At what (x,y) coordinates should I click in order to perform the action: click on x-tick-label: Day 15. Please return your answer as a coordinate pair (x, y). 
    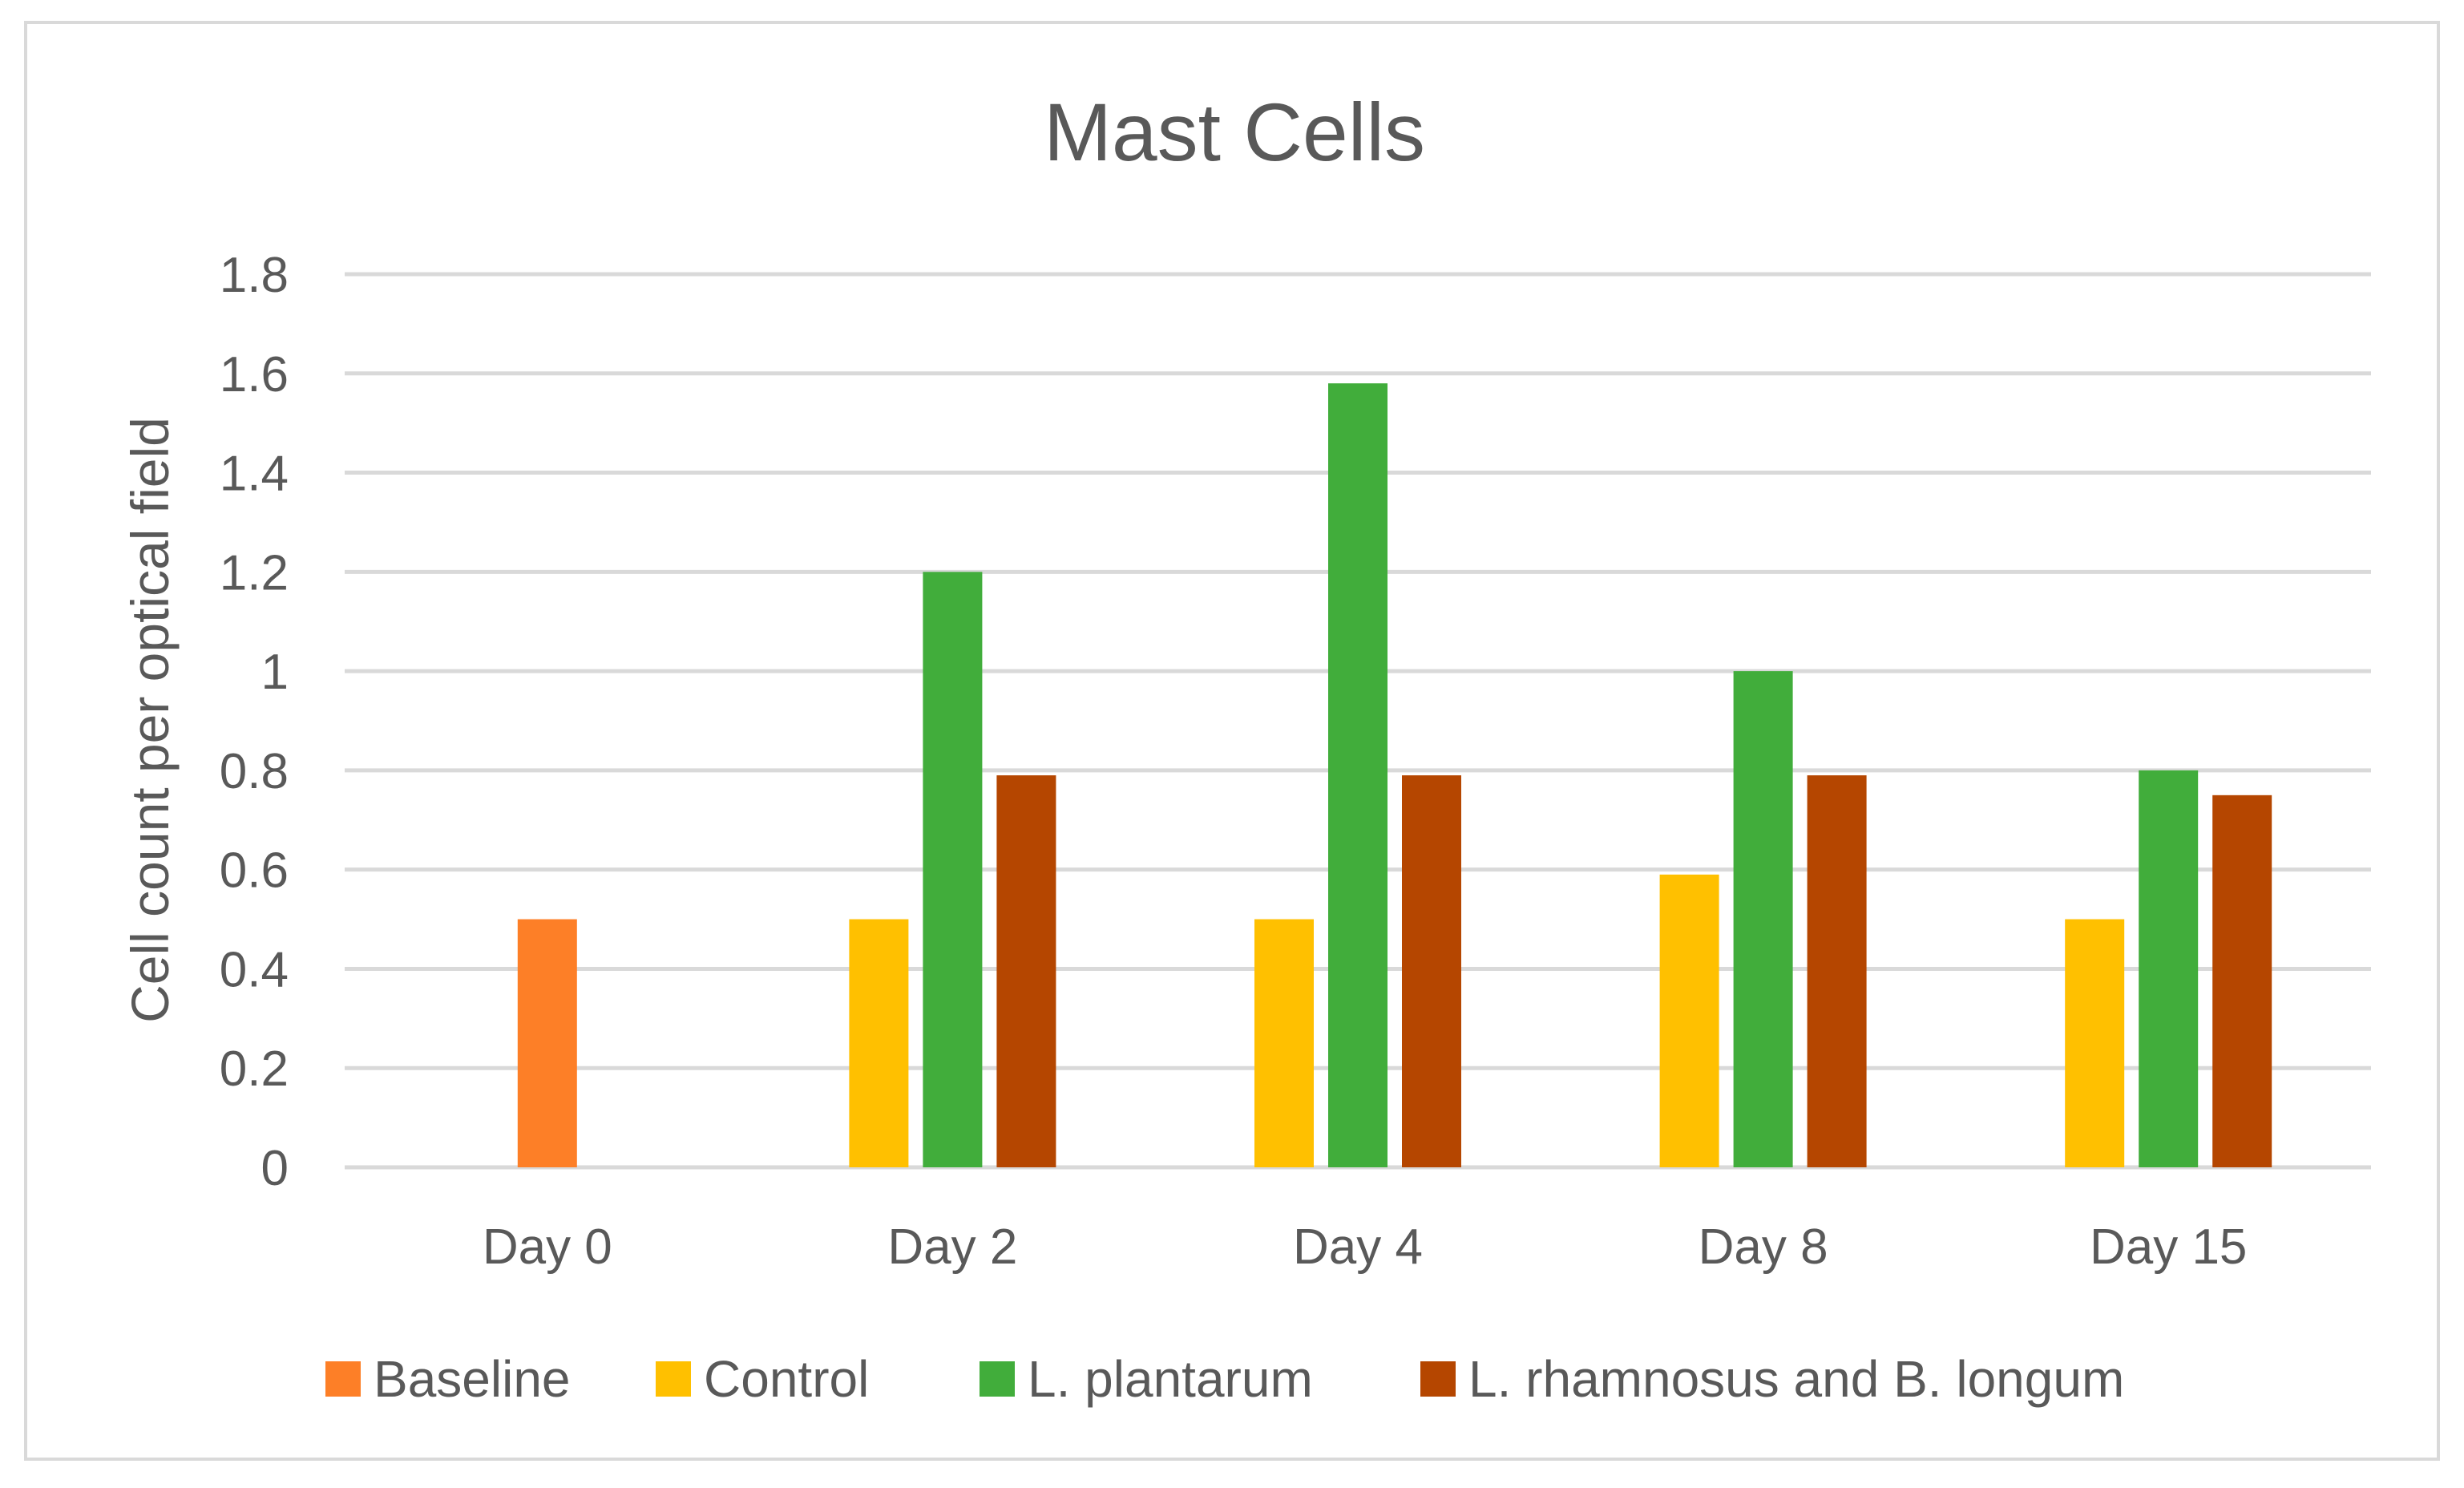
    Looking at the image, I should click on (2169, 1247).